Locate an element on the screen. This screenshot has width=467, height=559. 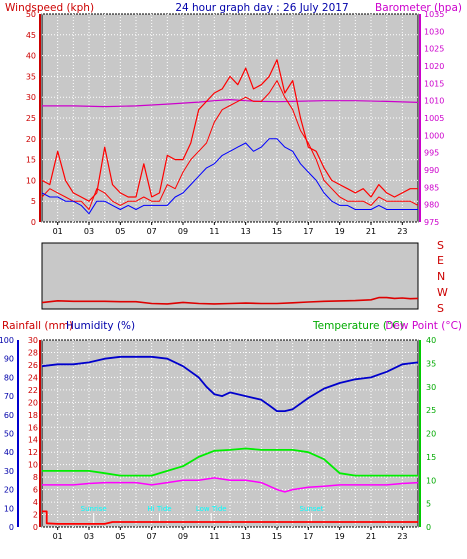
rainfall-tick-label: 6 is located at coordinates (35, 490).